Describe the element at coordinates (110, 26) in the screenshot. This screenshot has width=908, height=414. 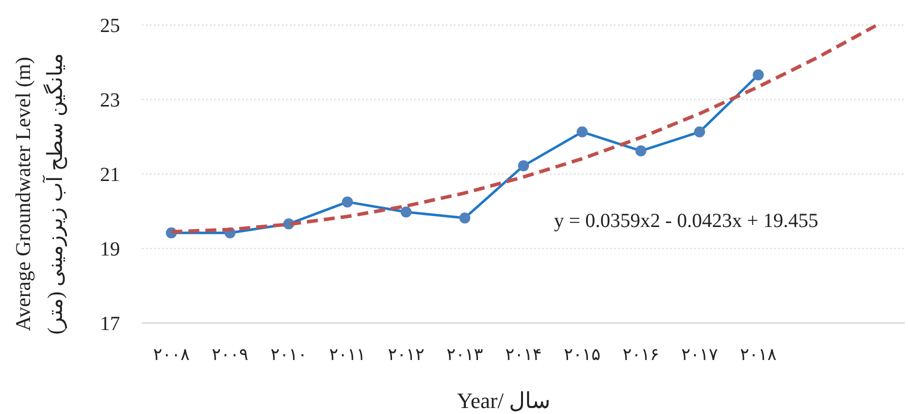
I see `y-tick-label: 25` at that location.